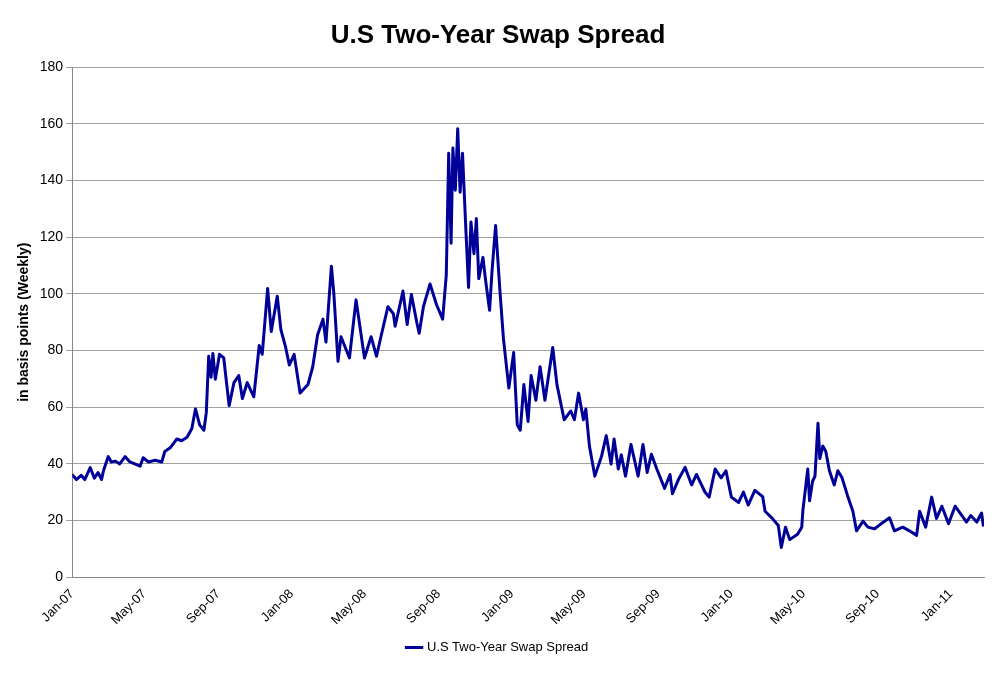 This screenshot has width=1006, height=679. I want to click on y-tick-label: 20, so click(55, 519).